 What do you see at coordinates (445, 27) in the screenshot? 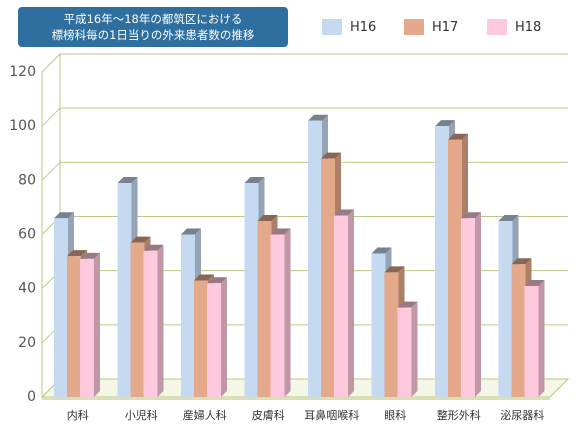
I see `legend-label-h17: H17` at bounding box center [445, 27].